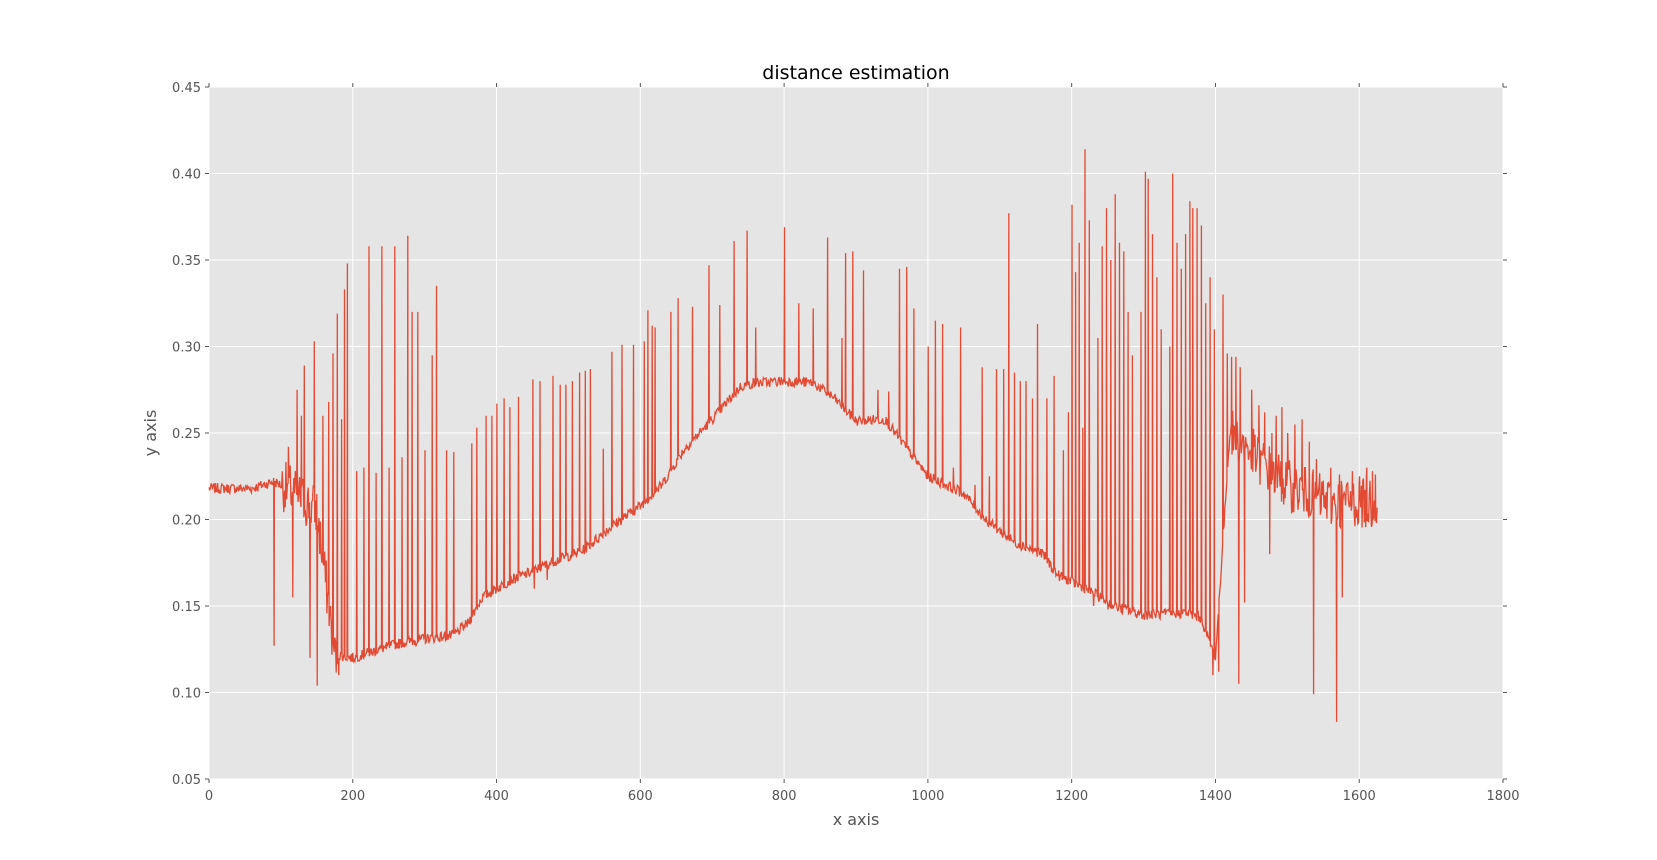 The width and height of the screenshot is (1657, 860). What do you see at coordinates (862, 796) in the screenshot?
I see `x-tick-labels: 0 200 400 600 800 1000 1200 1400 1600 1800` at bounding box center [862, 796].